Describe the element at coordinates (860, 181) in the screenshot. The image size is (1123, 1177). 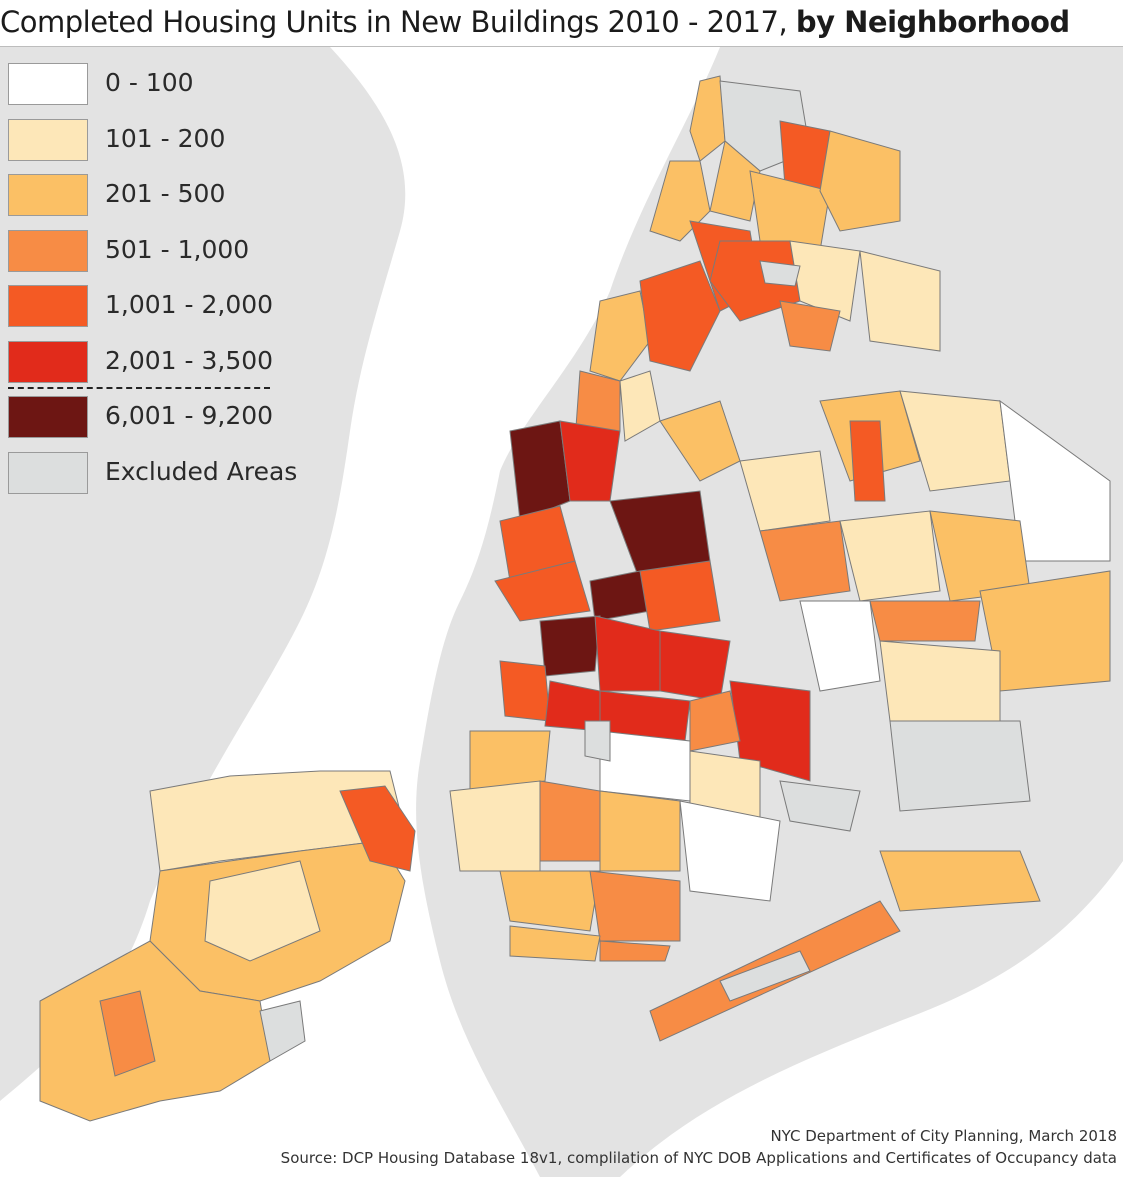
I see `bx-east` at that location.